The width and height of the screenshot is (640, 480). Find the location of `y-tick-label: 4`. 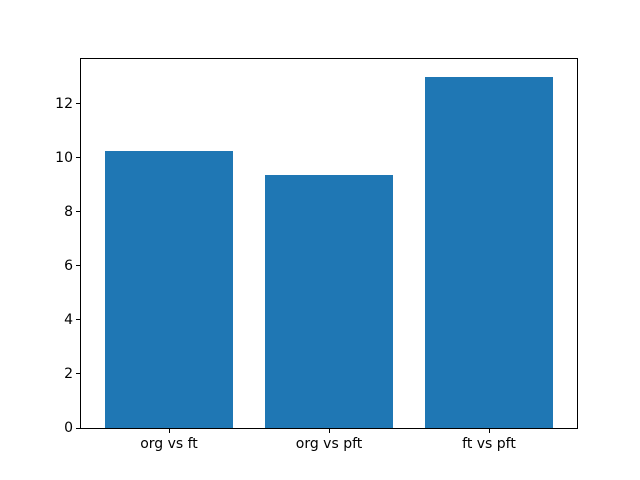

y-tick-label: 4 is located at coordinates (68, 319).